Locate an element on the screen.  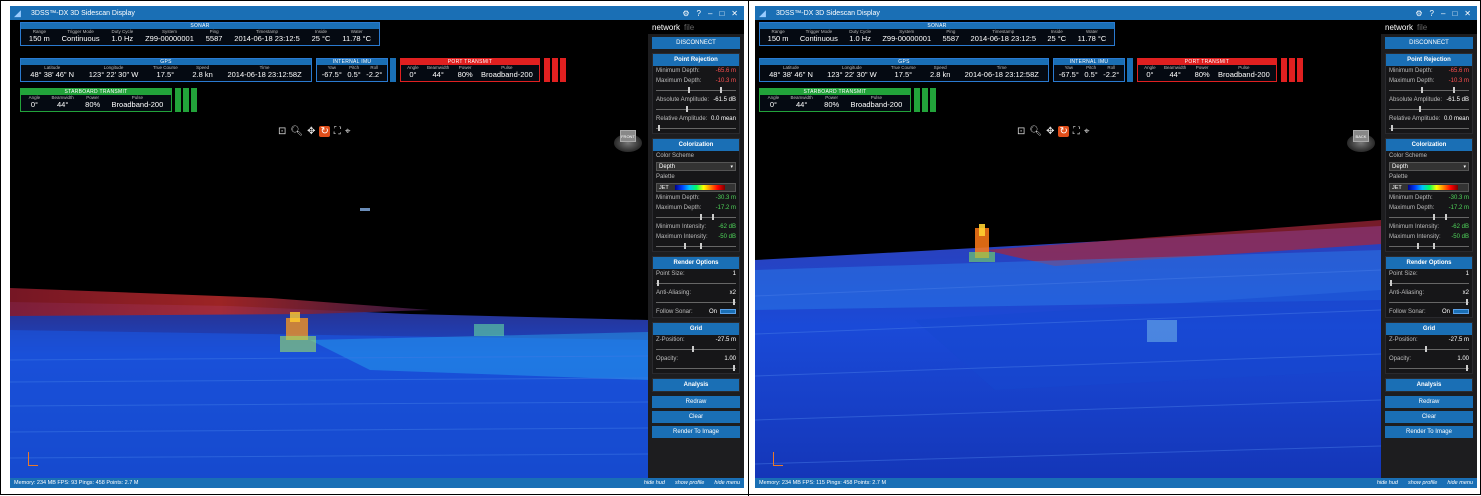
sonar-field: Trigger Mode Continuous is located at coordinates (818, 36).